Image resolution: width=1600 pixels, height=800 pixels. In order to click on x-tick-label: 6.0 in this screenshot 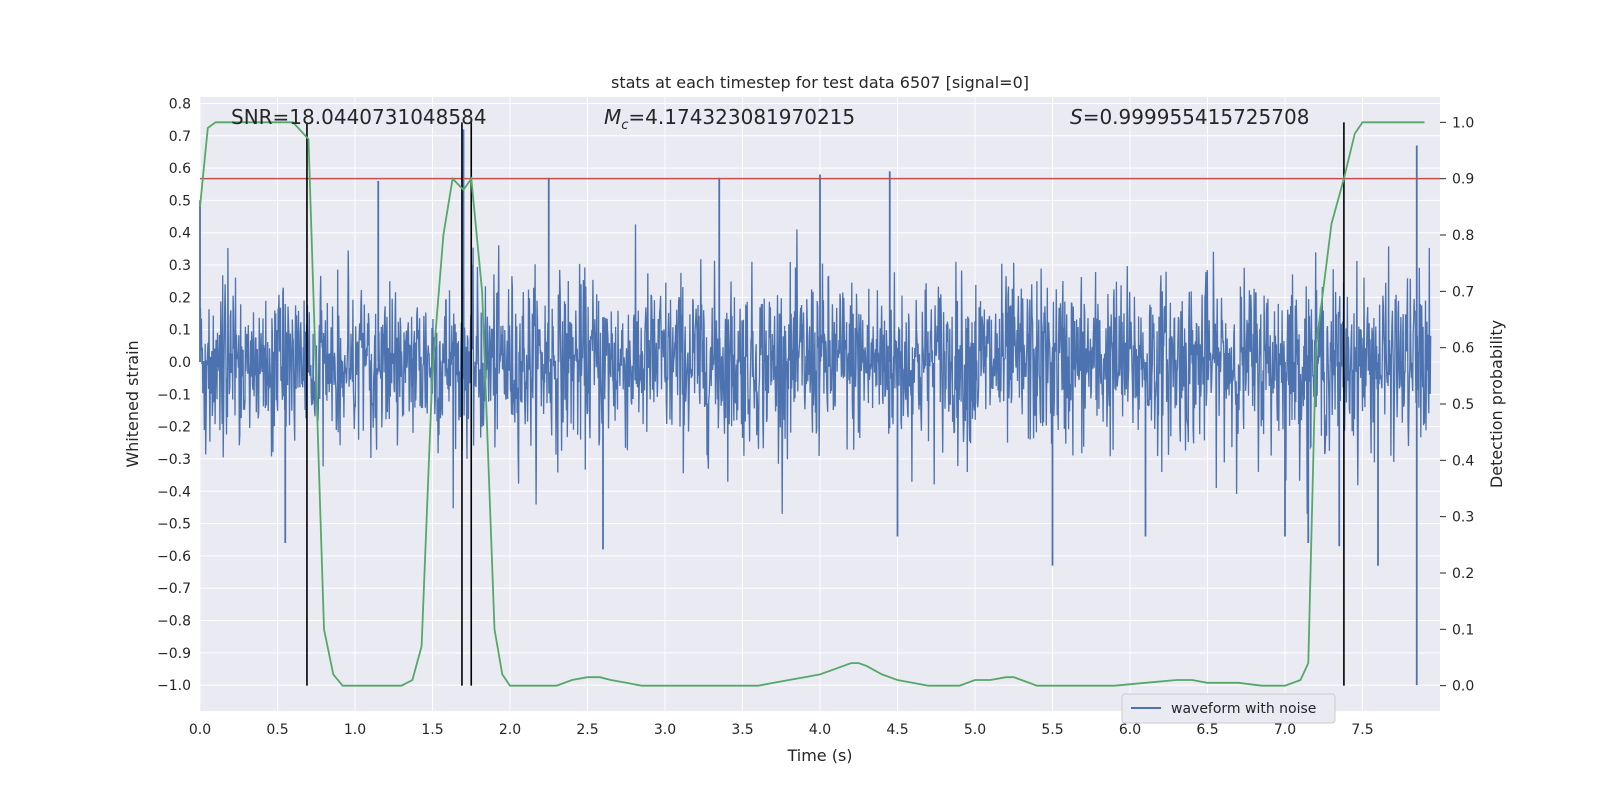, I will do `click(1130, 730)`.